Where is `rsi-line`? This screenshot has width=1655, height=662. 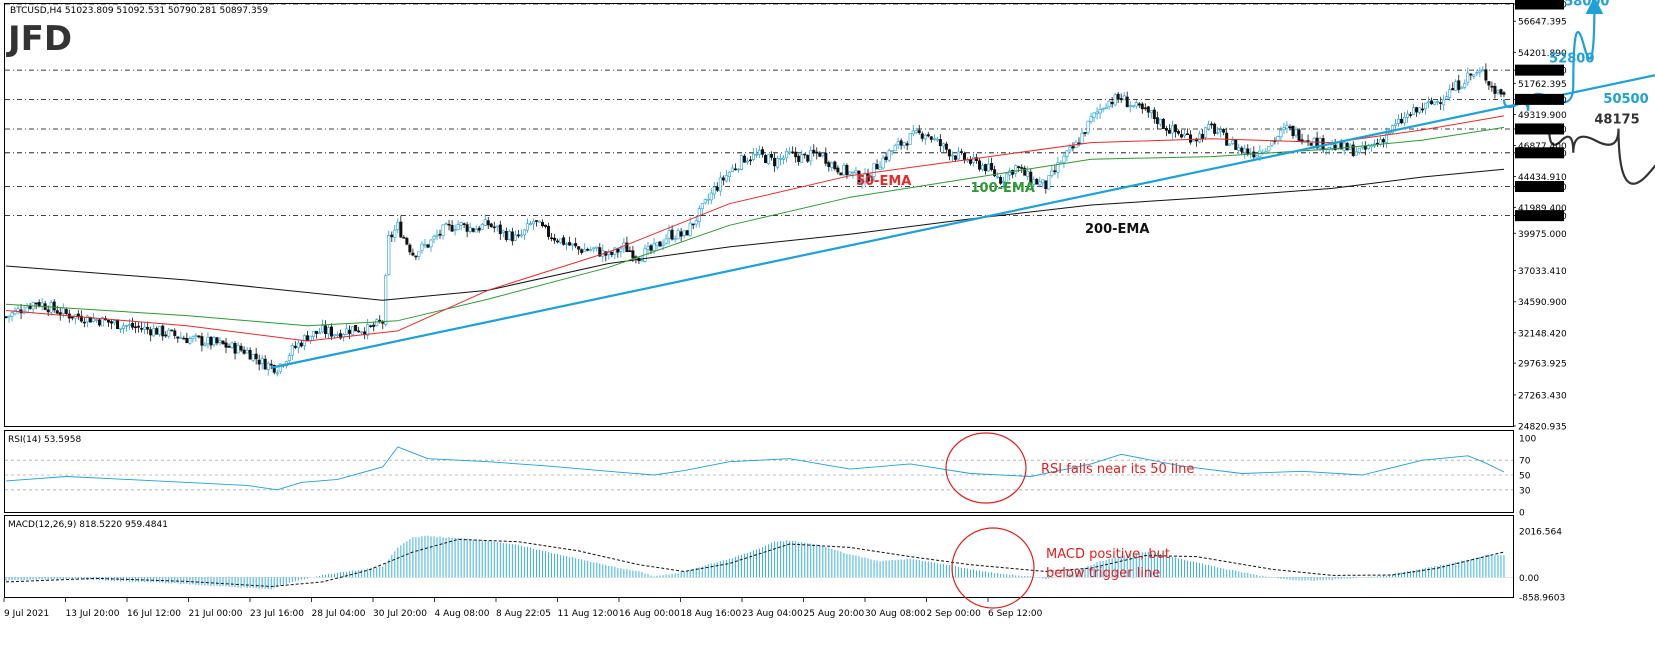
rsi-line is located at coordinates (755, 468).